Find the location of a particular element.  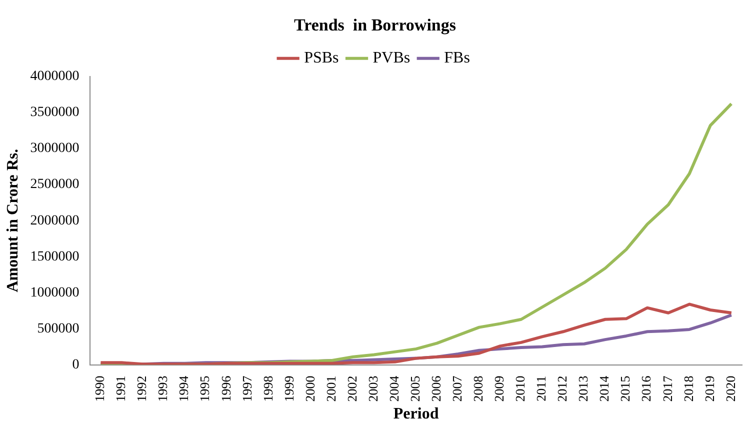

x-tick-label: 2001 is located at coordinates (330, 389).